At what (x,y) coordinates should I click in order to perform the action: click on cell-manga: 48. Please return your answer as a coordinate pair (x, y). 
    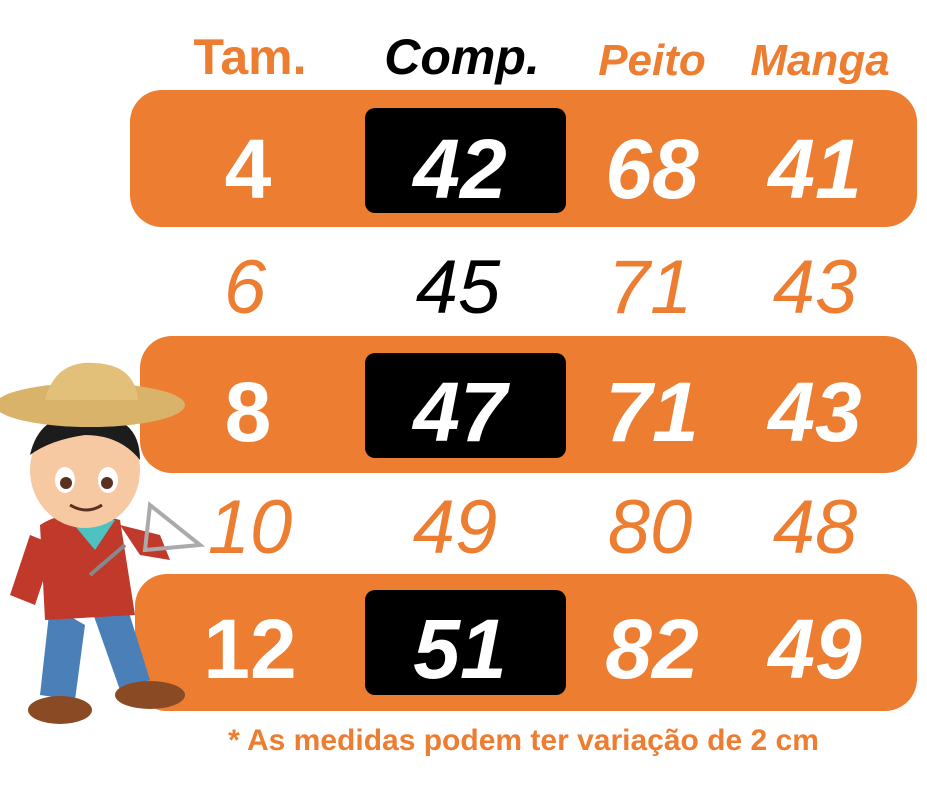
    Looking at the image, I should click on (815, 527).